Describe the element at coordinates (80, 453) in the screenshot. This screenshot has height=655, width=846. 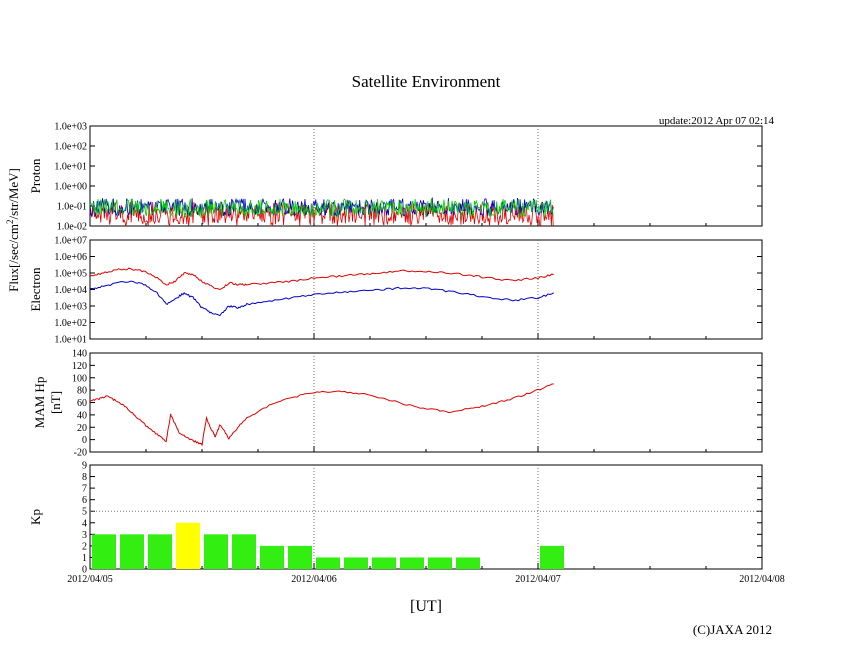
I see `hp-y-tick-label: -20` at that location.